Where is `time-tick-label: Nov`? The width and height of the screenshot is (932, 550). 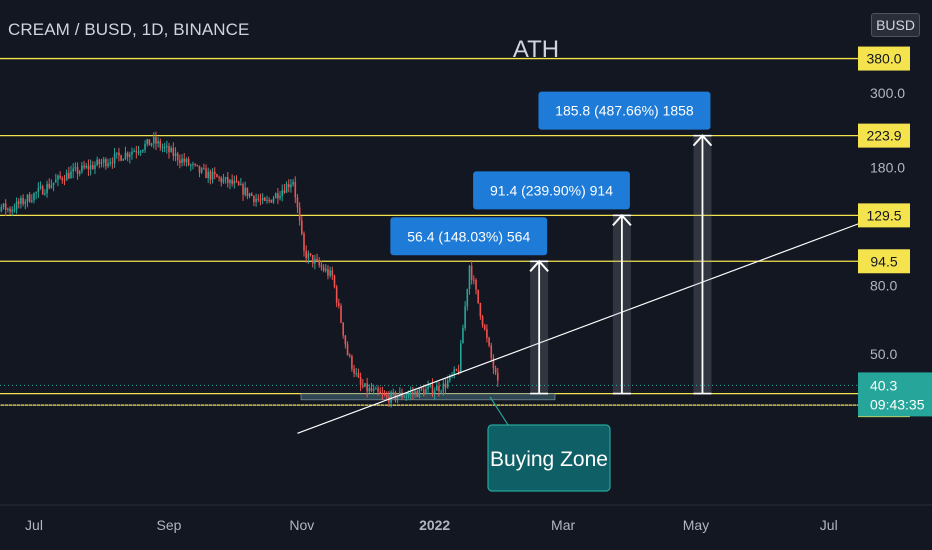
time-tick-label: Nov is located at coordinates (301, 525).